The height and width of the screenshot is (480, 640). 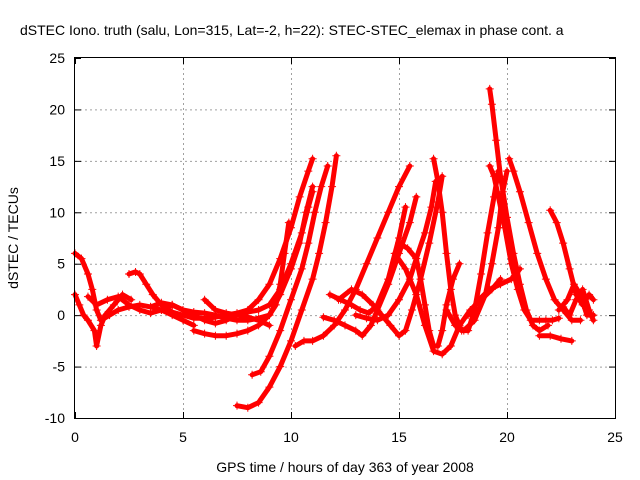 What do you see at coordinates (345, 467) in the screenshot?
I see `x-axis-title: GPS time / hours of day 363 of year 2008` at bounding box center [345, 467].